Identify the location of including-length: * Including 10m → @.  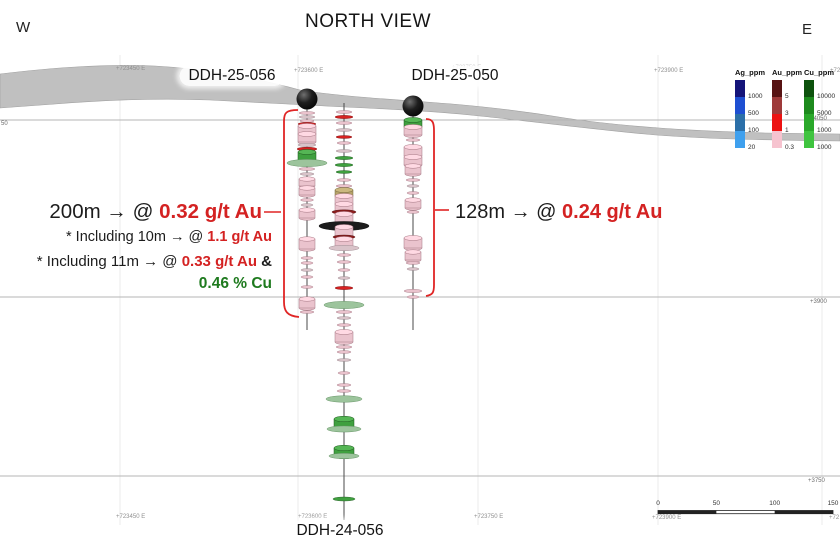
(137, 237).